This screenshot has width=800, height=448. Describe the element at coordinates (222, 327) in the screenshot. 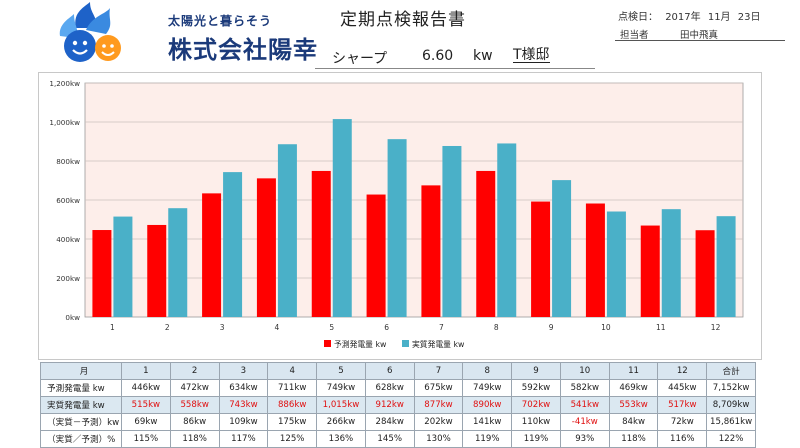

I see `x-tick-label: 3` at that location.